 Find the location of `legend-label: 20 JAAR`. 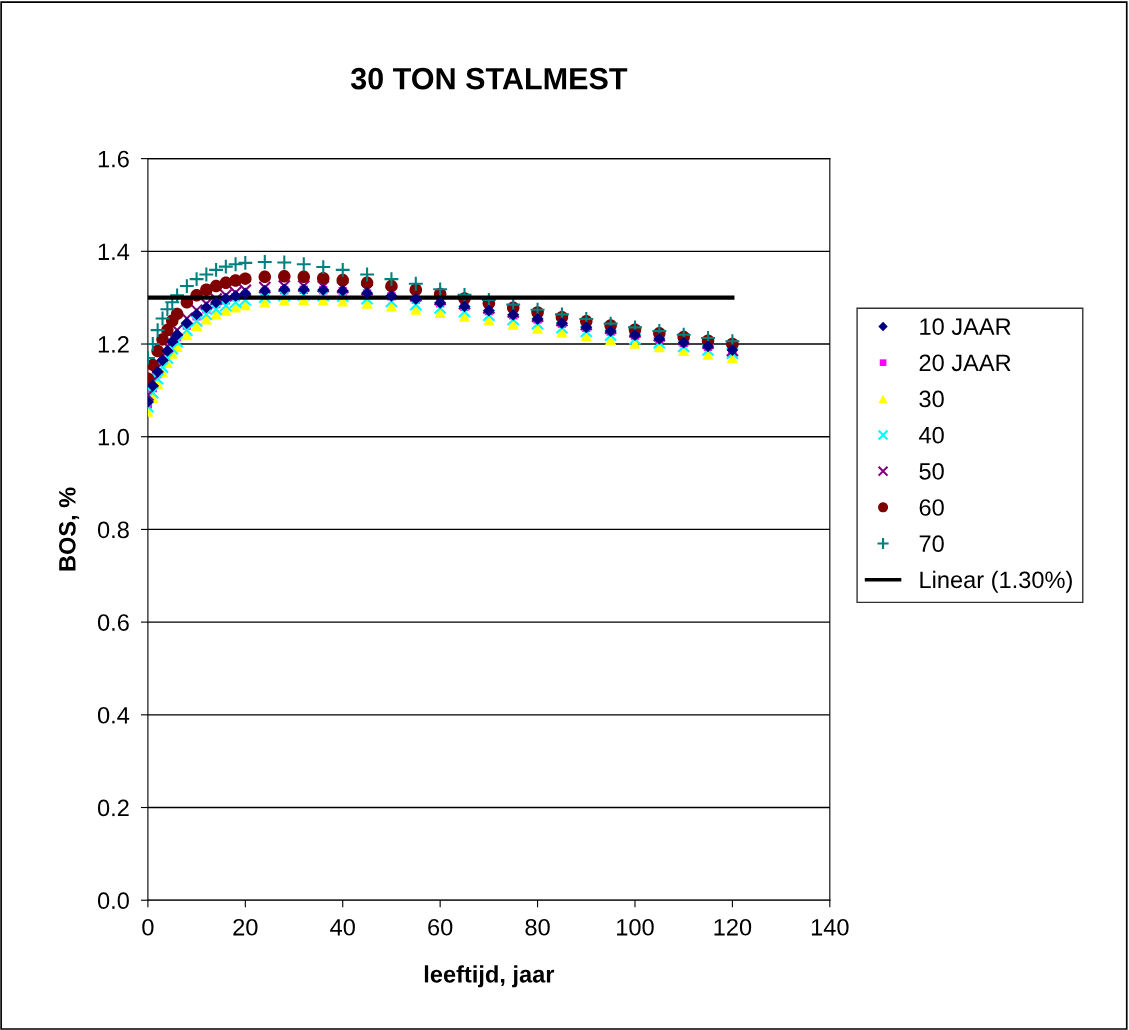

legend-label: 20 JAAR is located at coordinates (965, 363).